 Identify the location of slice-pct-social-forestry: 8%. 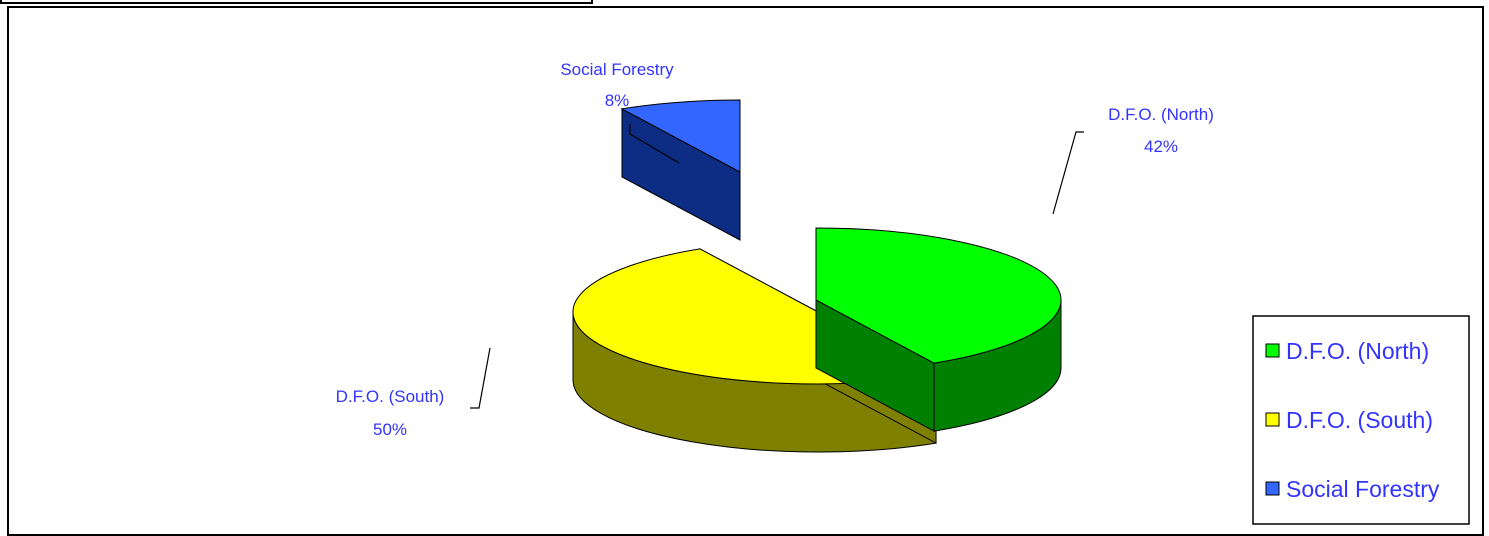
(617, 100).